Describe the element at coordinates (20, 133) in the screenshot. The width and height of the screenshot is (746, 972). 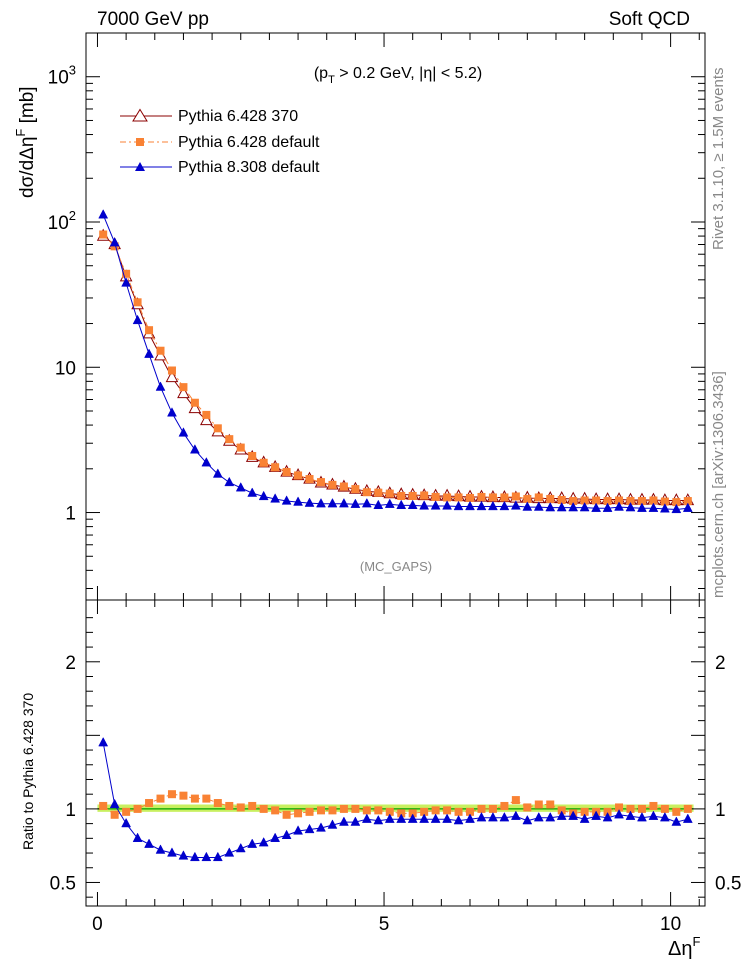
I see `main-y-label-sup: F` at that location.